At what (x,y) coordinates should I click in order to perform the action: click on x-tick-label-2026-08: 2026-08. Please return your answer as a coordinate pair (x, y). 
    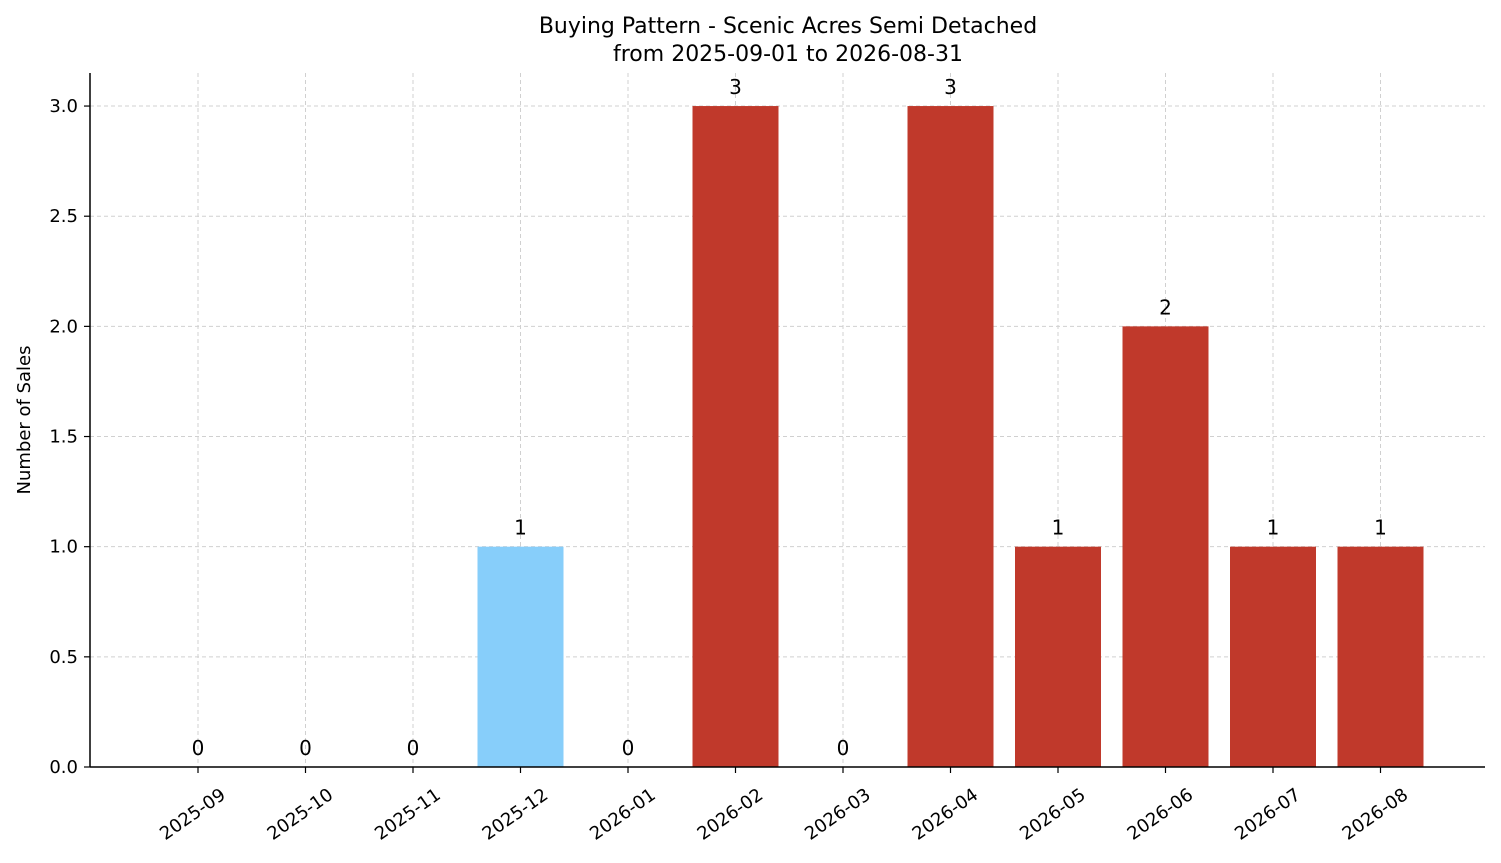
    Looking at the image, I should click on (1376, 814).